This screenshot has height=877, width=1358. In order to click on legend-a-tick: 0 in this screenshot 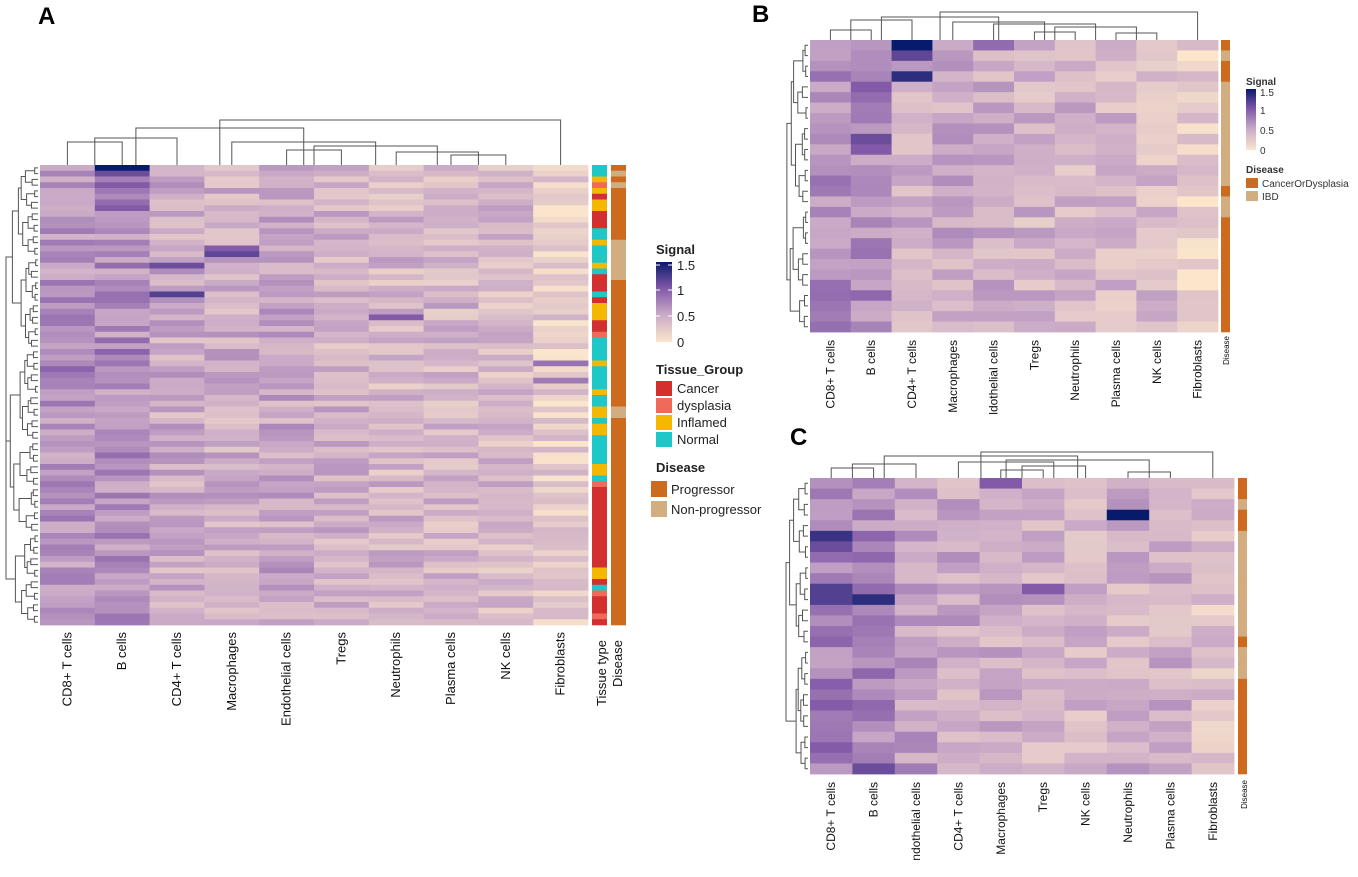, I will do `click(680, 342)`.